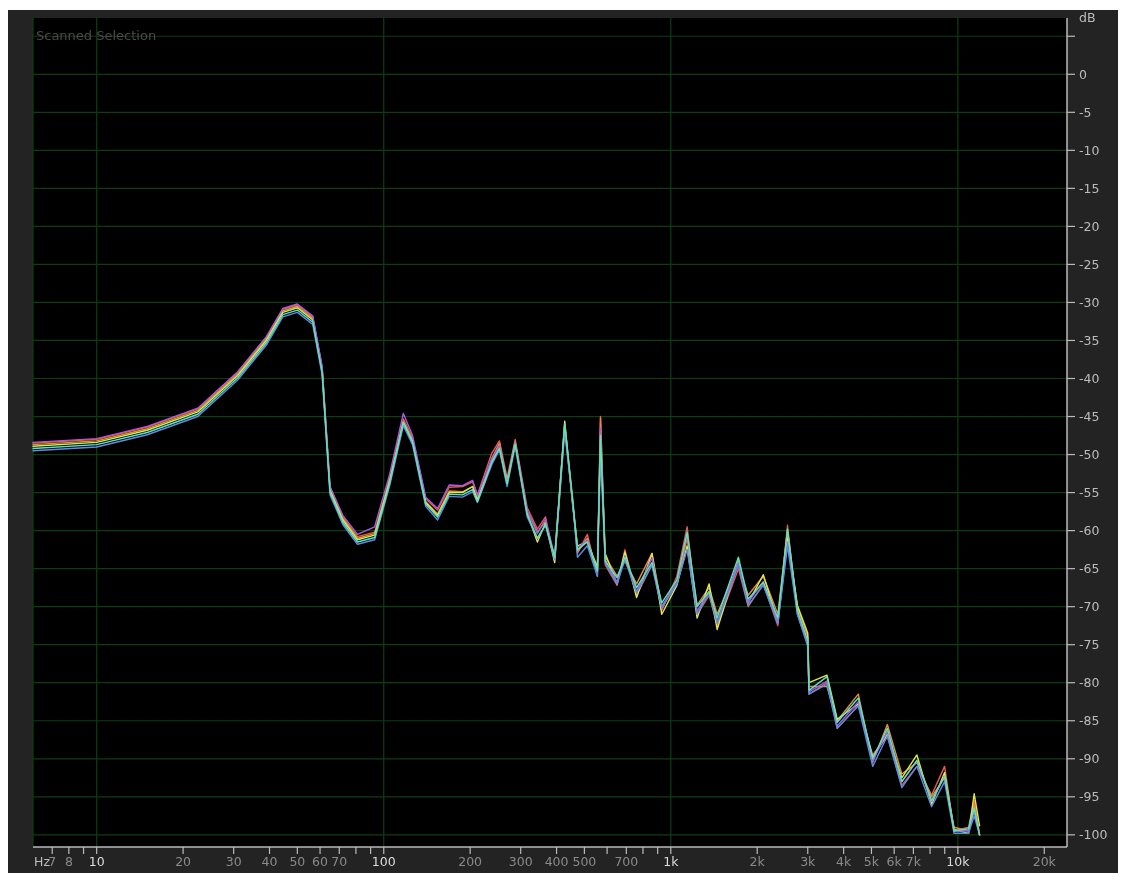  Describe the element at coordinates (757, 861) in the screenshot. I see `x-tick-label: 2k` at that location.